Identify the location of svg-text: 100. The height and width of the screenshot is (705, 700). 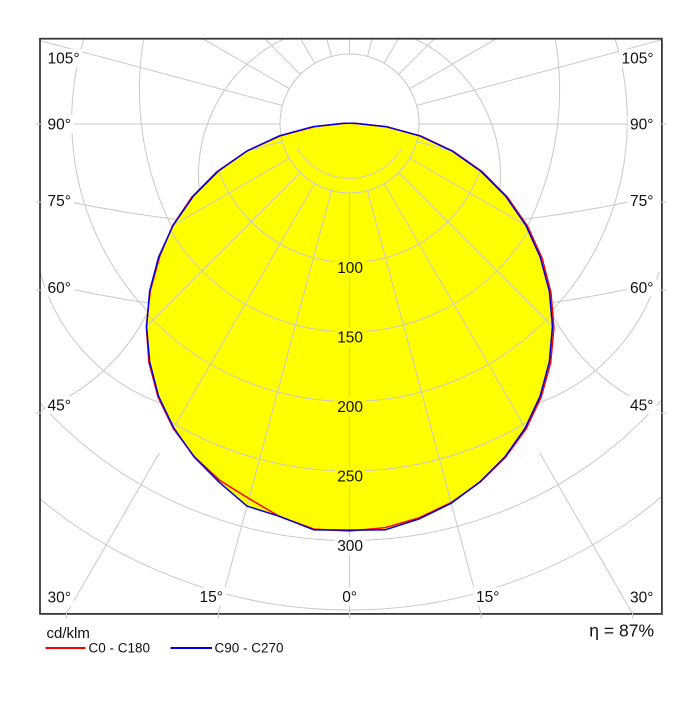
(350, 268).